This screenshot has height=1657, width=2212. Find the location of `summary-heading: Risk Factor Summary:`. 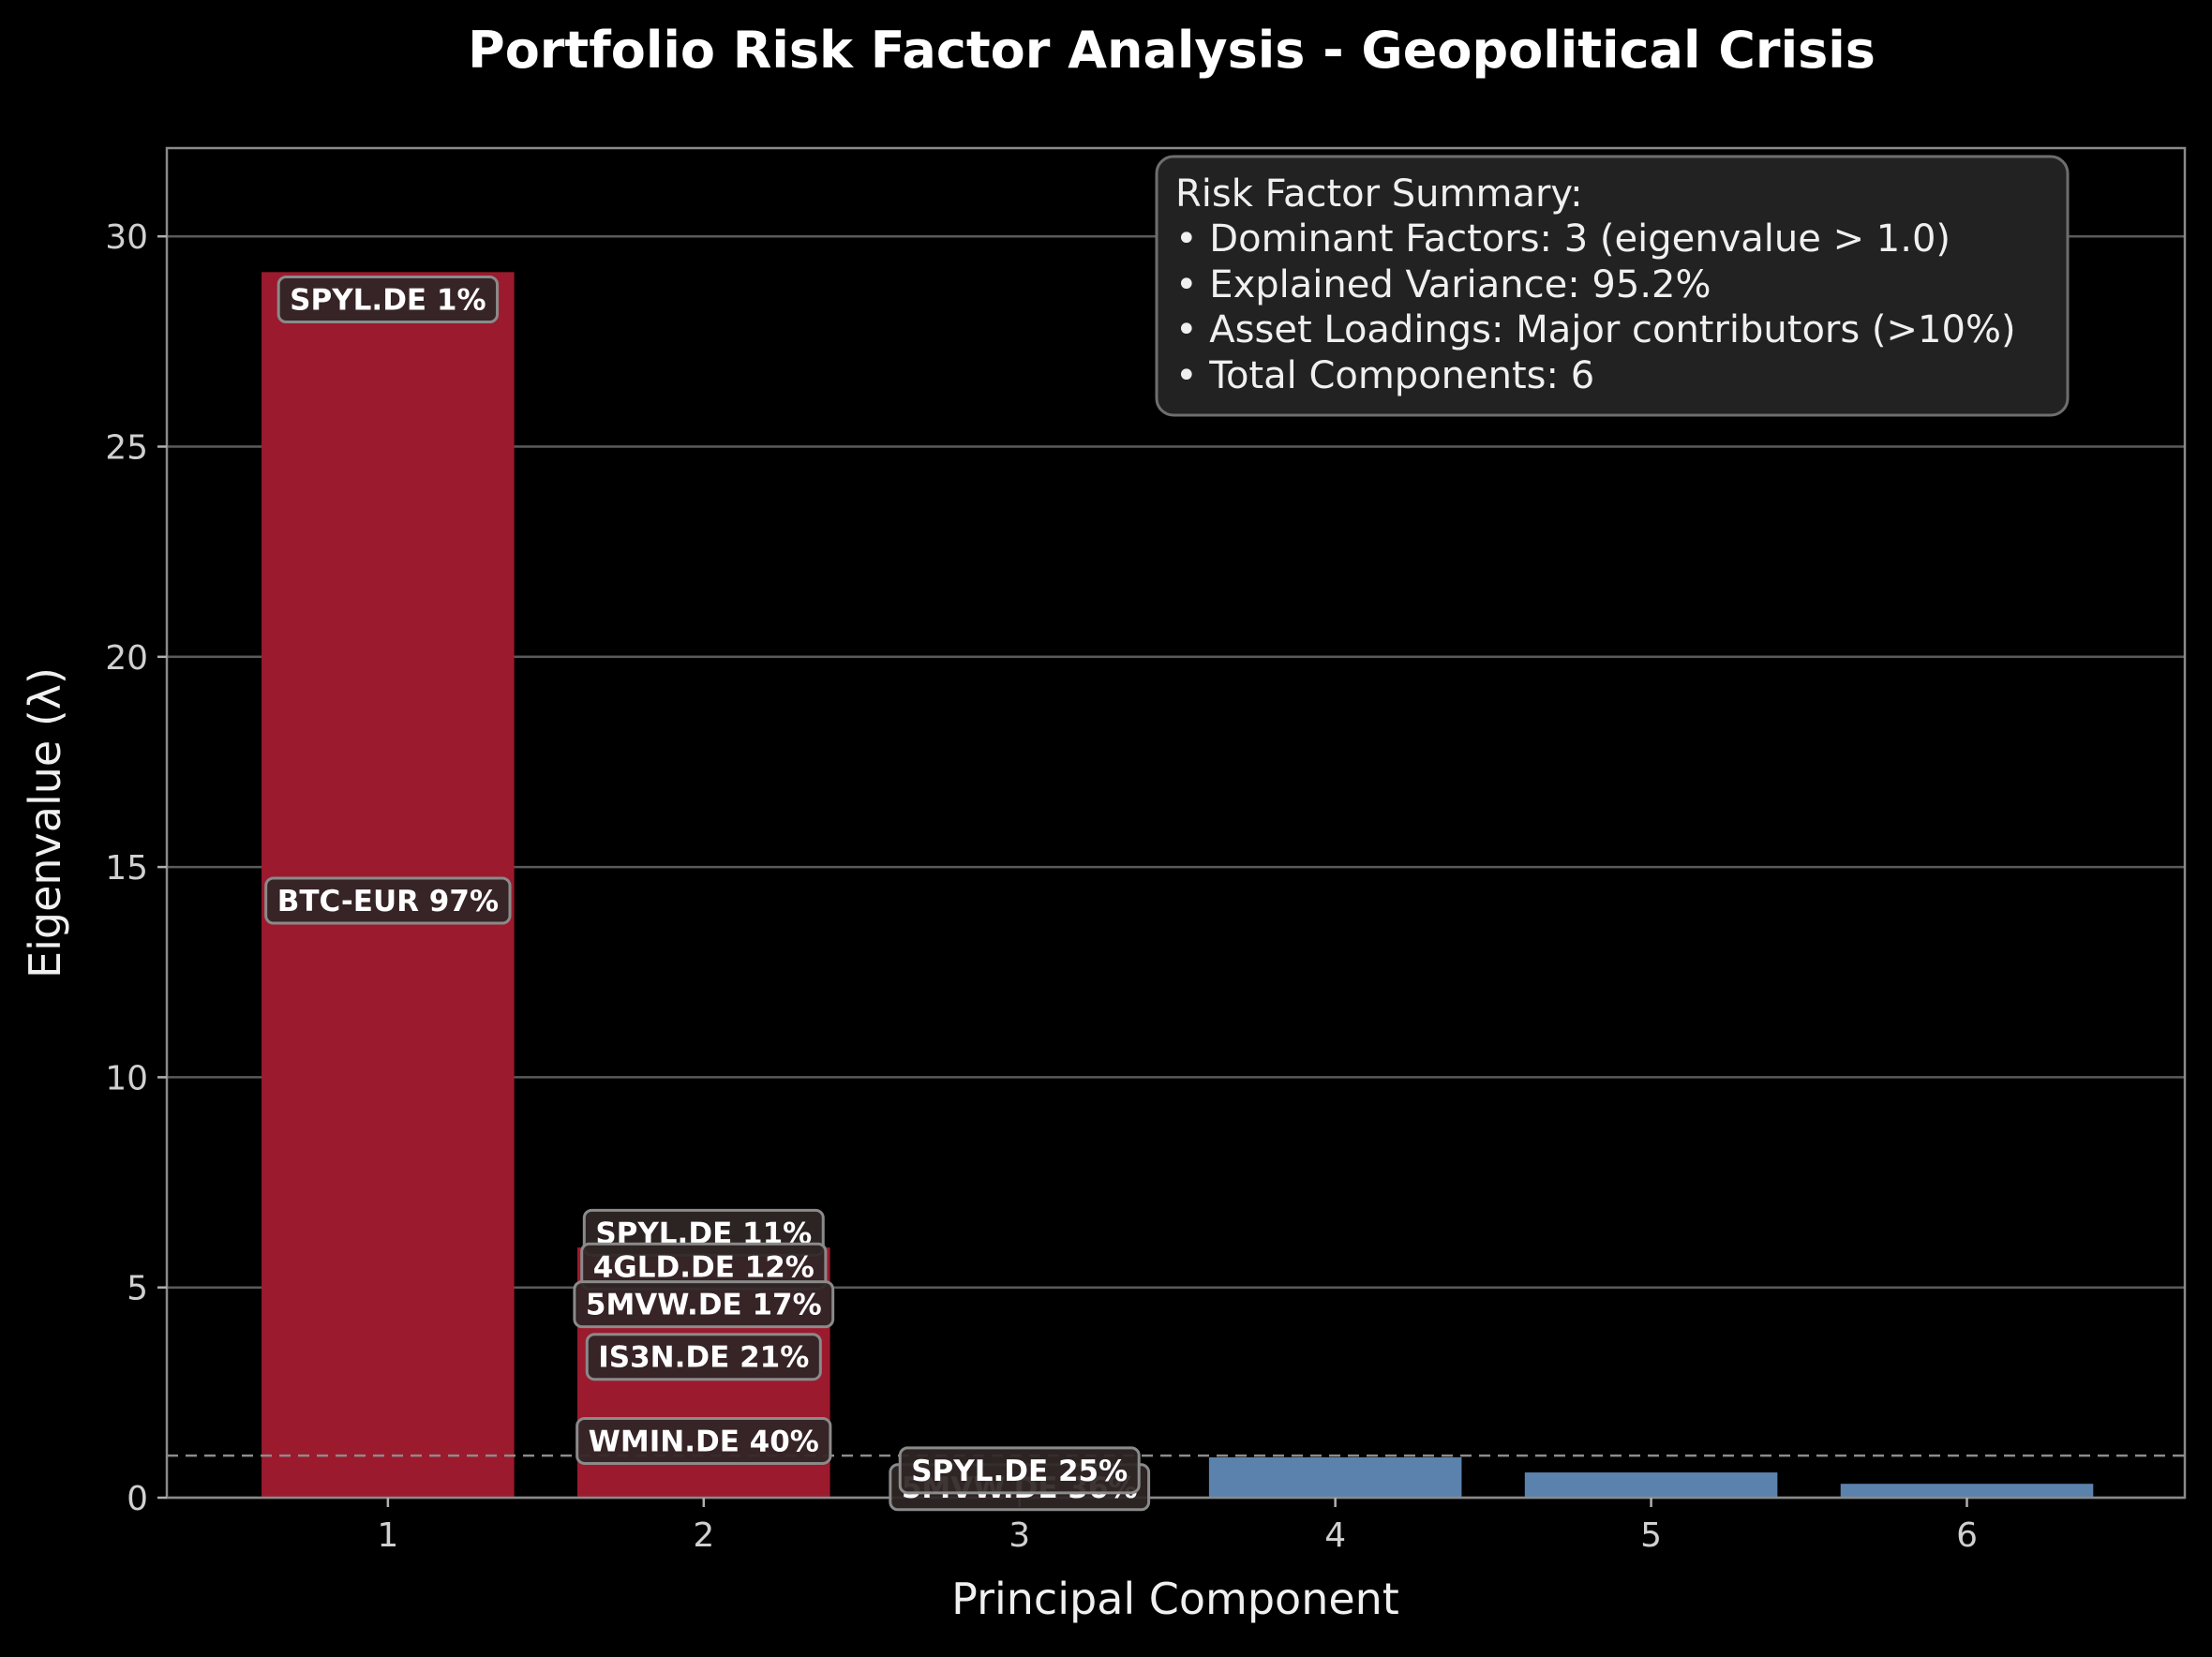

summary-heading: Risk Factor Summary: is located at coordinates (1379, 194).